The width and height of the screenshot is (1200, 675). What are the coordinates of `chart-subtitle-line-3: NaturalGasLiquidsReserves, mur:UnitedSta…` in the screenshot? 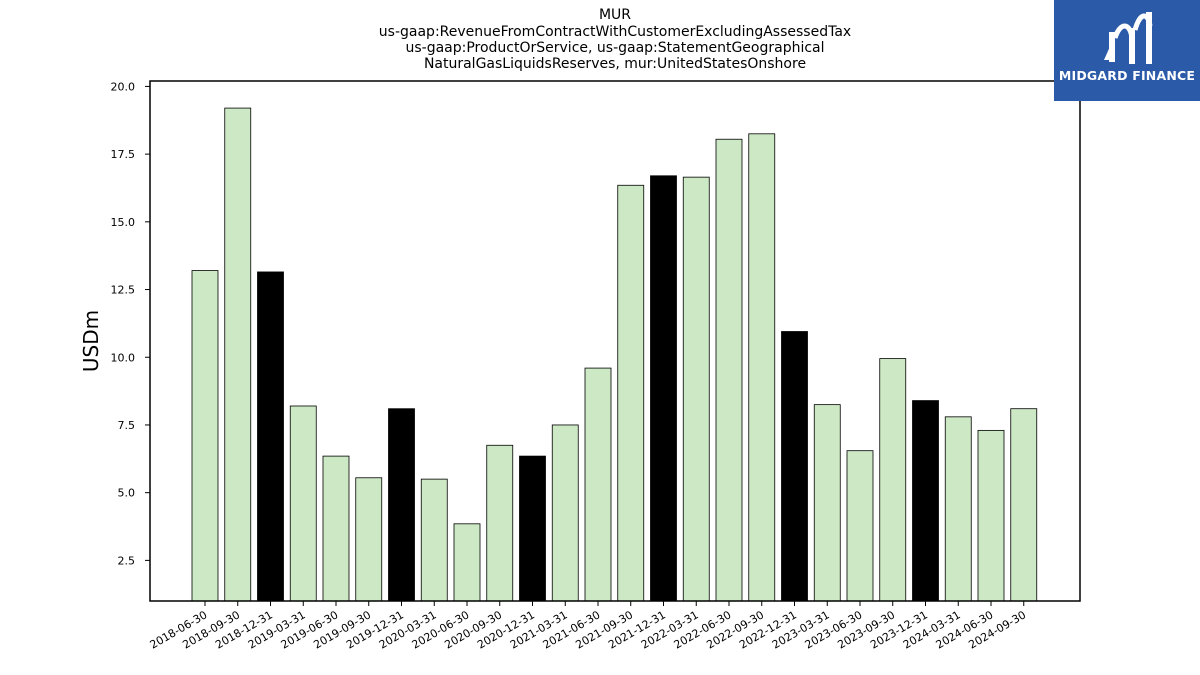 It's located at (615, 64).